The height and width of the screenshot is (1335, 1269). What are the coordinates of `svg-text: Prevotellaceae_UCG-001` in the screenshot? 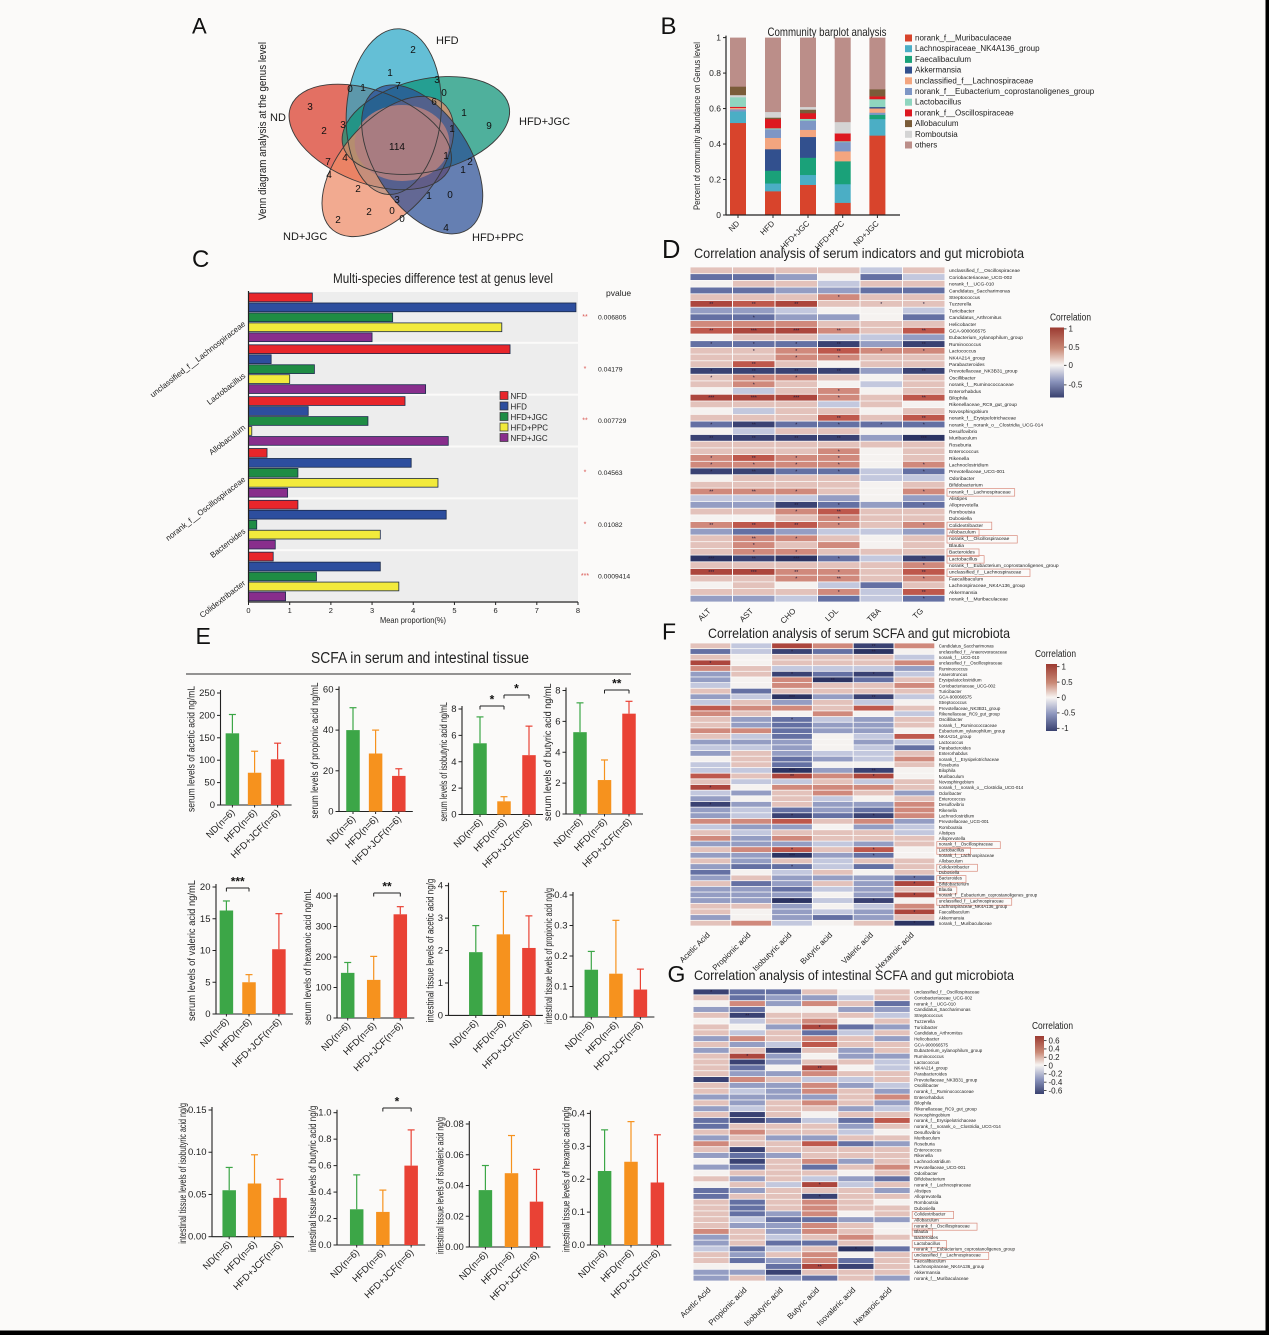 It's located at (977, 472).